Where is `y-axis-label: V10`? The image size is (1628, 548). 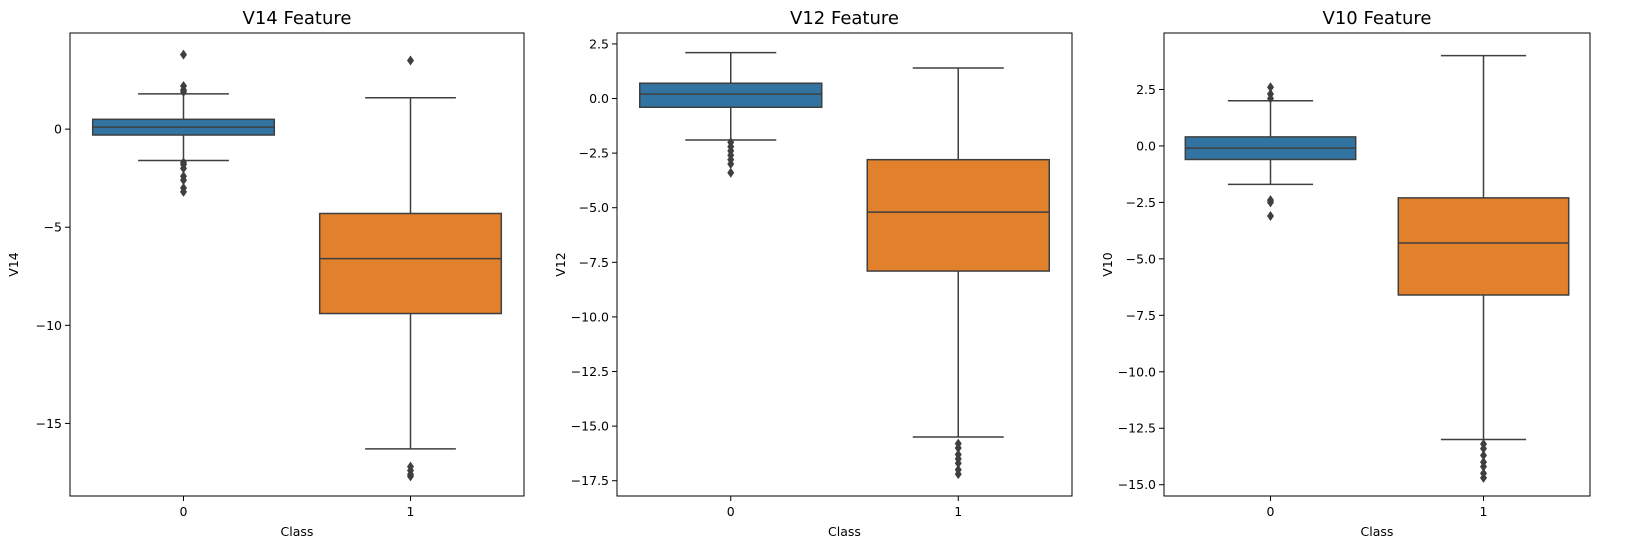
y-axis-label: V10 is located at coordinates (1107, 264).